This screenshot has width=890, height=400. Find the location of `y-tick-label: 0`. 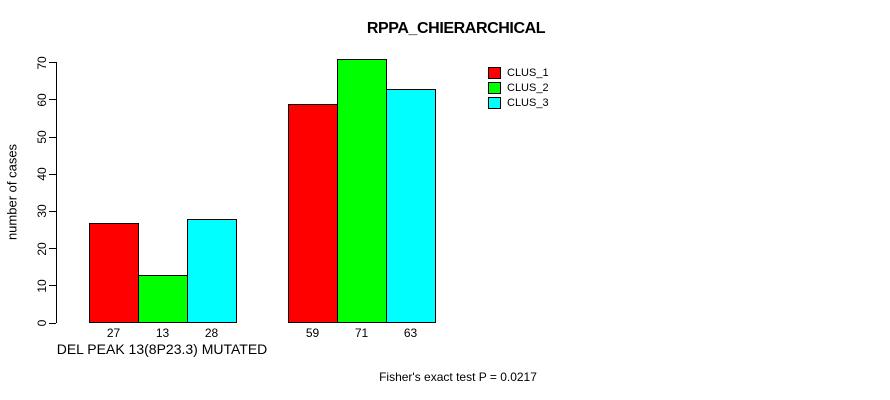

y-tick-label: 0 is located at coordinates (42, 323).